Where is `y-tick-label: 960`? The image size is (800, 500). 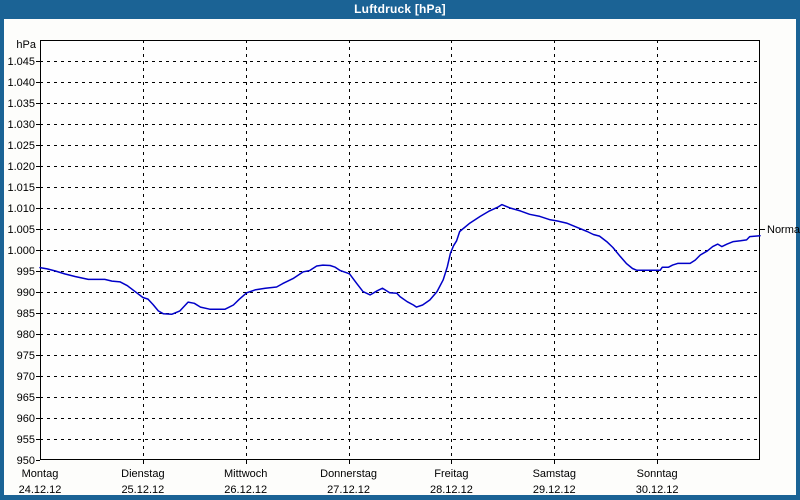 y-tick-label: 960 is located at coordinates (26, 419).